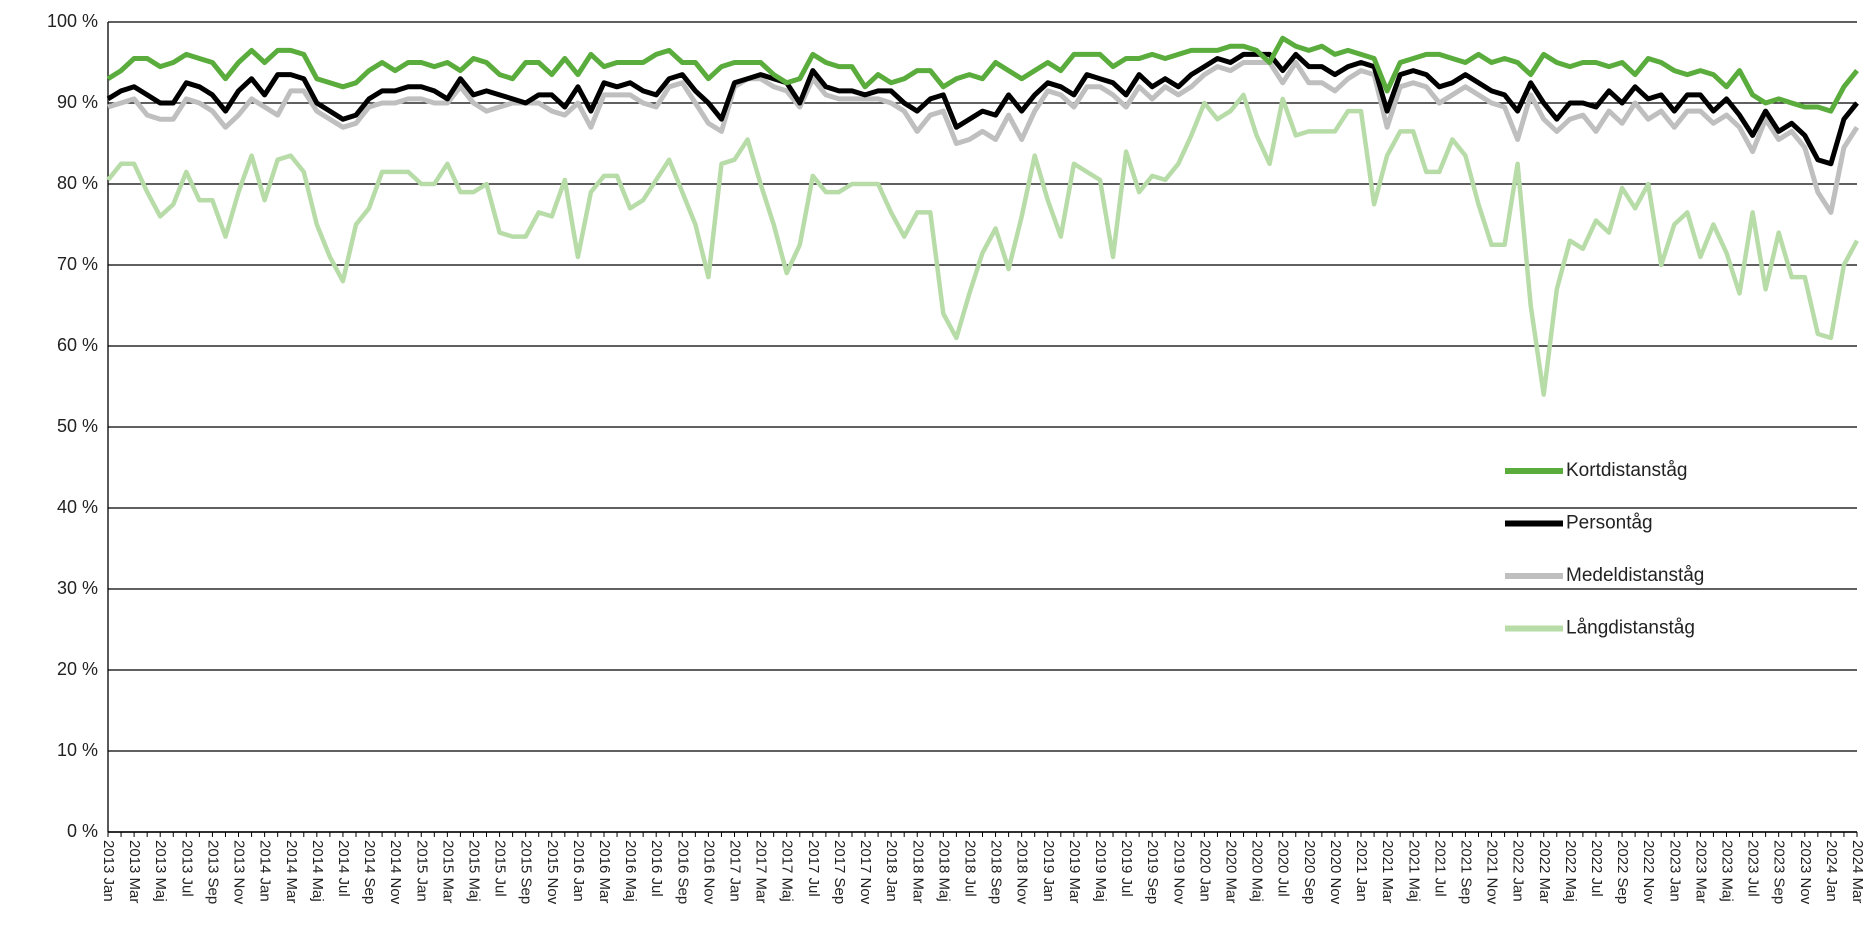  Describe the element at coordinates (1570, 871) in the screenshot. I see `x-tick-label: 2022 Maj` at that location.